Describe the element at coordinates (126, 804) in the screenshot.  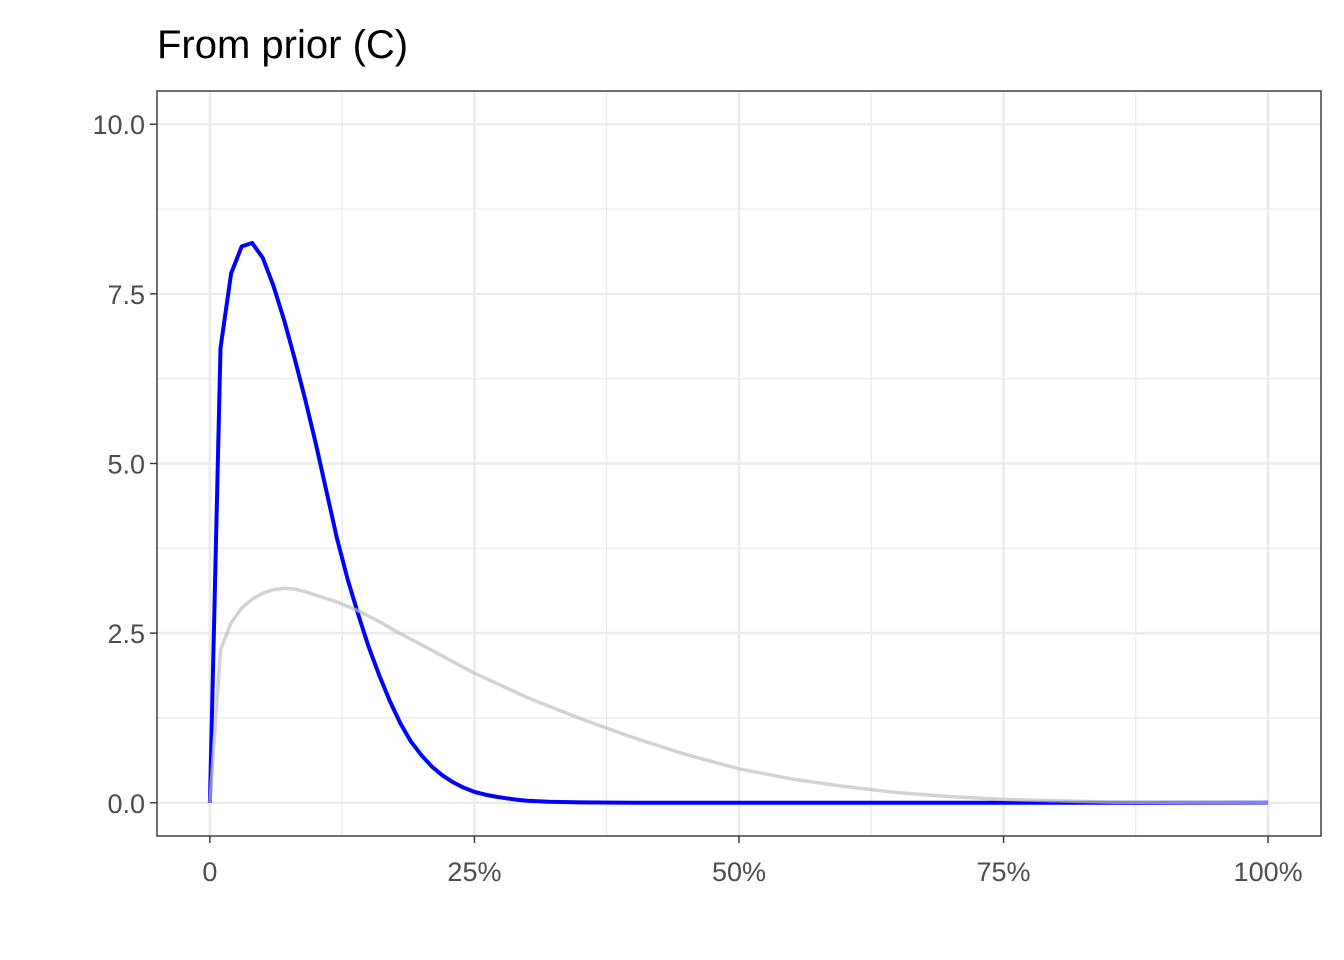
I see `y-tick-label: 0.0` at that location.